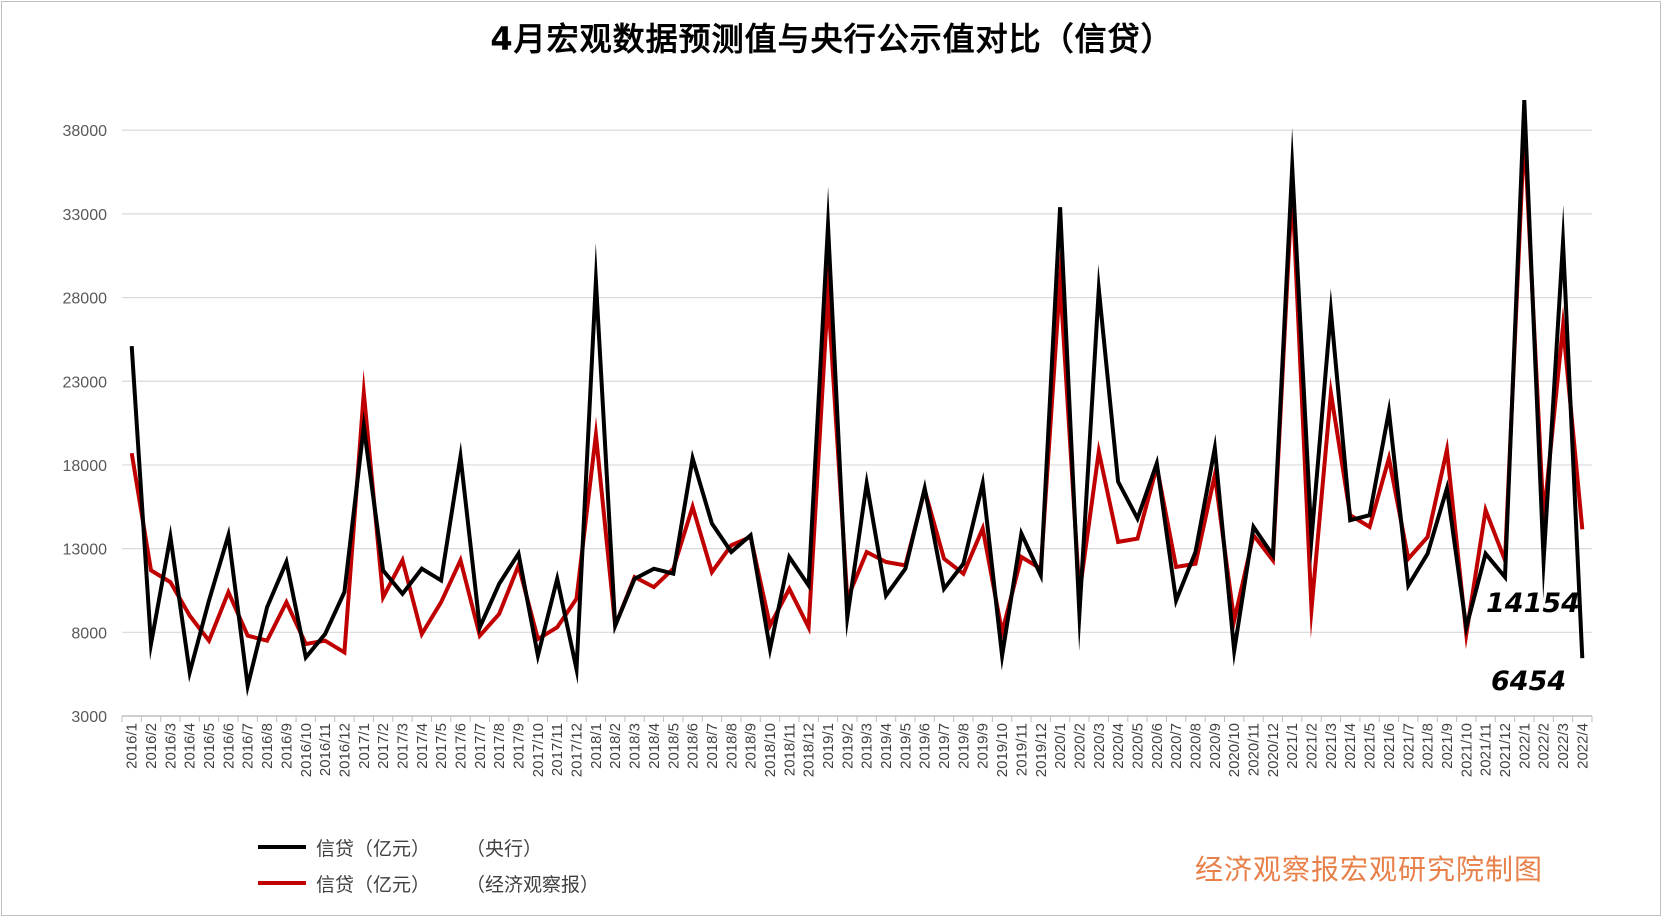 The image size is (1664, 919). I want to click on x-tick-label: 2021/4, so click(1350, 746).